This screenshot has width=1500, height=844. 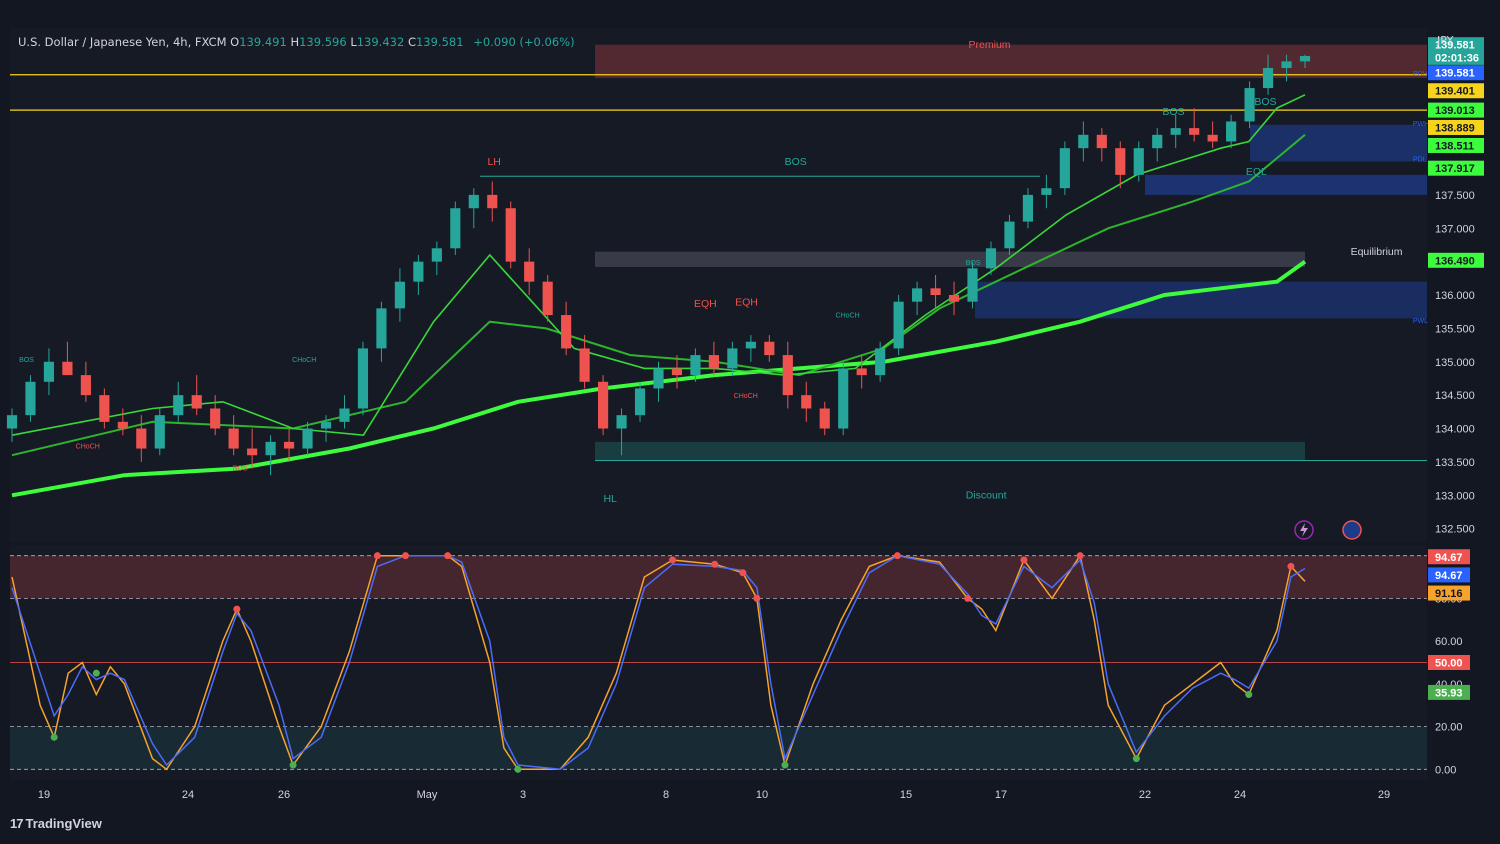 I want to click on annotation-label: Premium, so click(x=990, y=45).